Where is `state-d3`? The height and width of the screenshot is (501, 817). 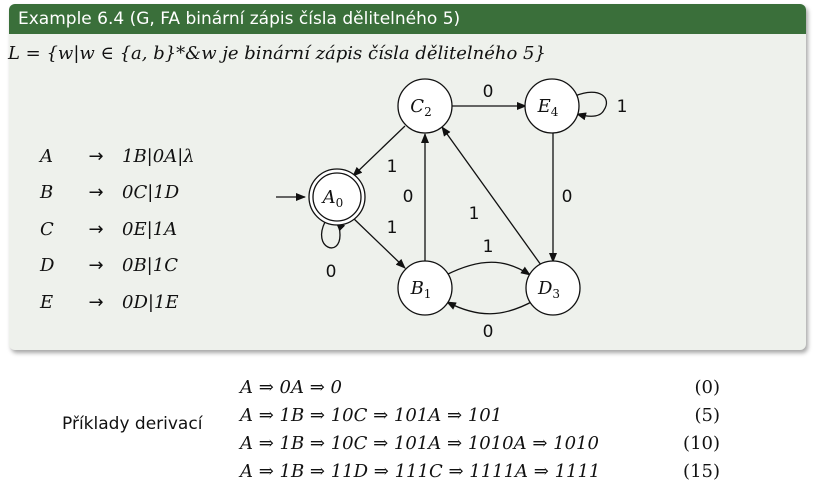 state-d3 is located at coordinates (553, 288).